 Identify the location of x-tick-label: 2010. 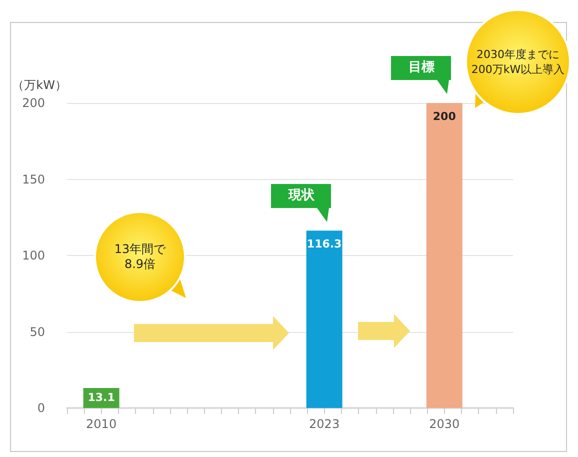
(101, 424).